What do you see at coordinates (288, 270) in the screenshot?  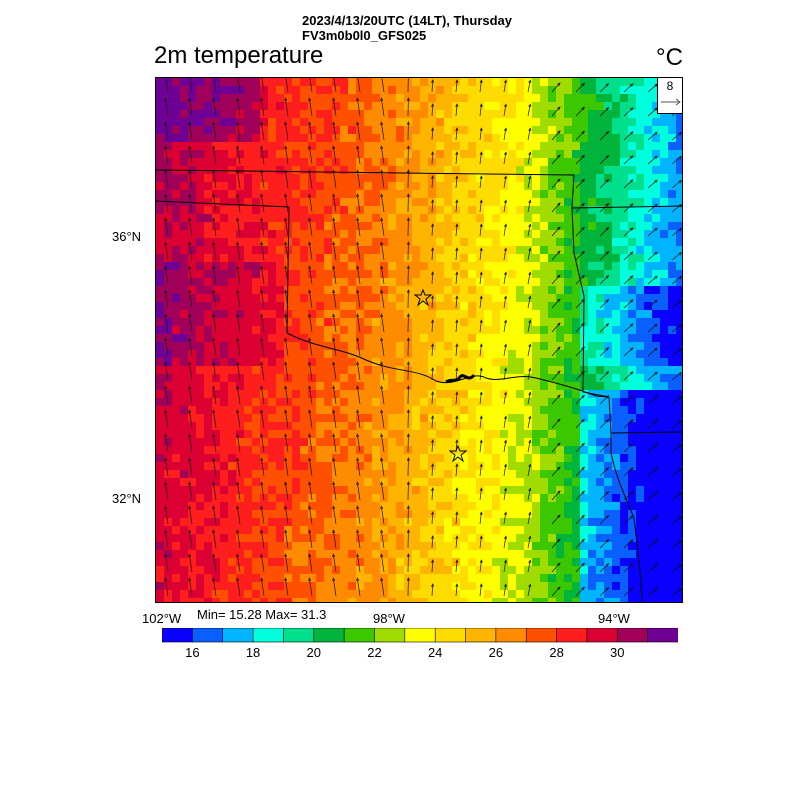 I see `border-oklahoma-panhandle-east` at bounding box center [288, 270].